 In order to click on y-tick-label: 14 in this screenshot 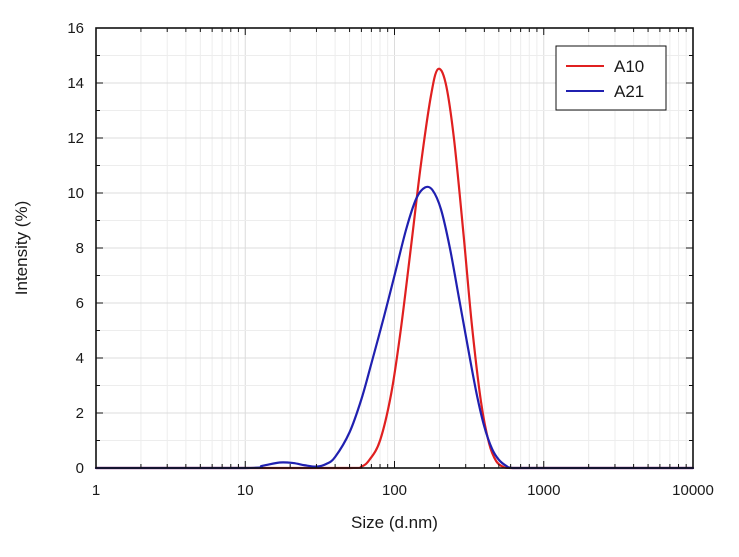, I will do `click(75, 83)`.